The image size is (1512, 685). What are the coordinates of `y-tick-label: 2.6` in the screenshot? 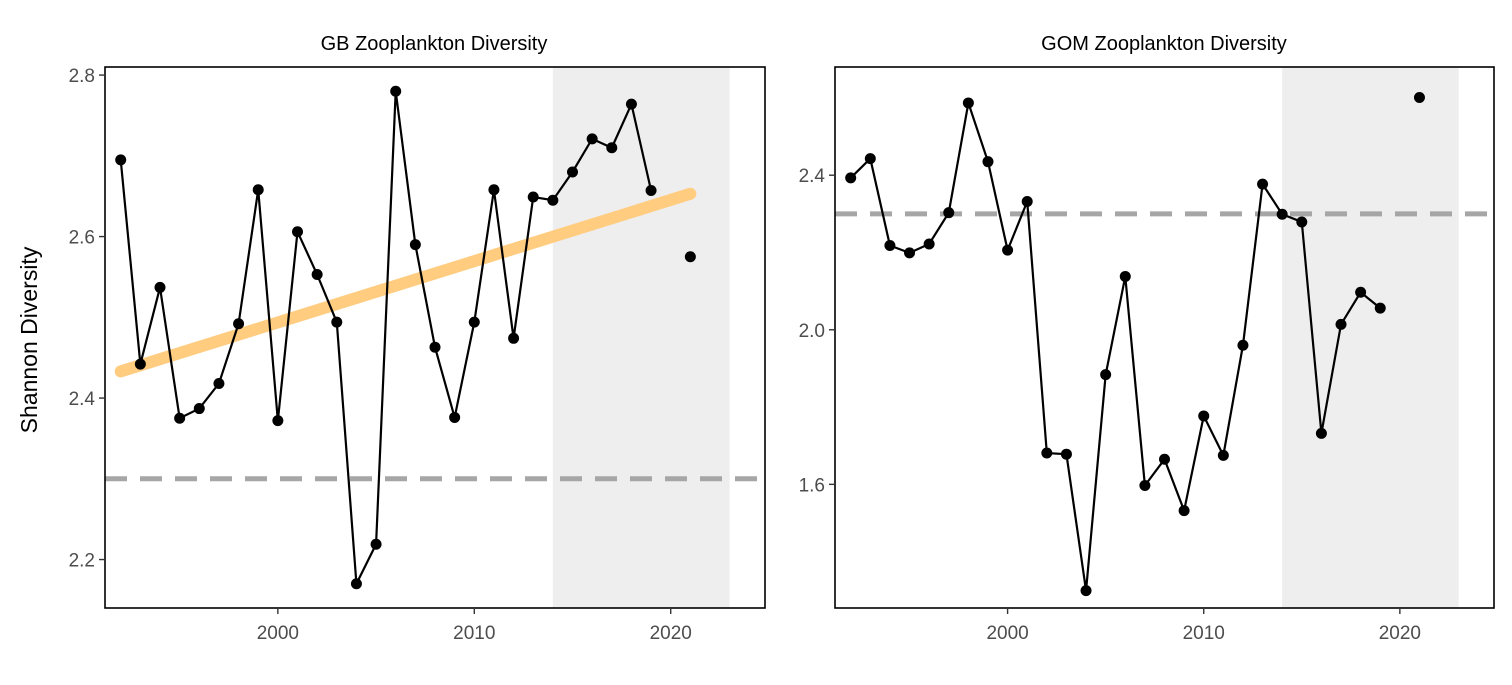 It's located at (82, 238).